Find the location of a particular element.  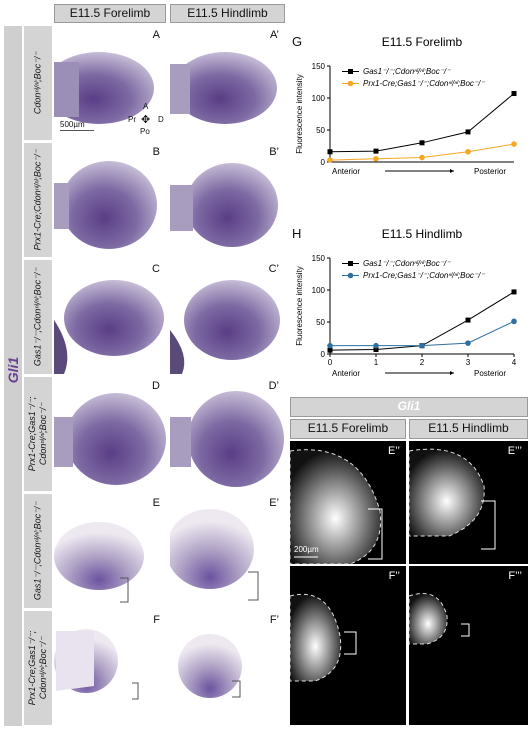

image-panel-c-prime: C’ is located at coordinates (227, 317).